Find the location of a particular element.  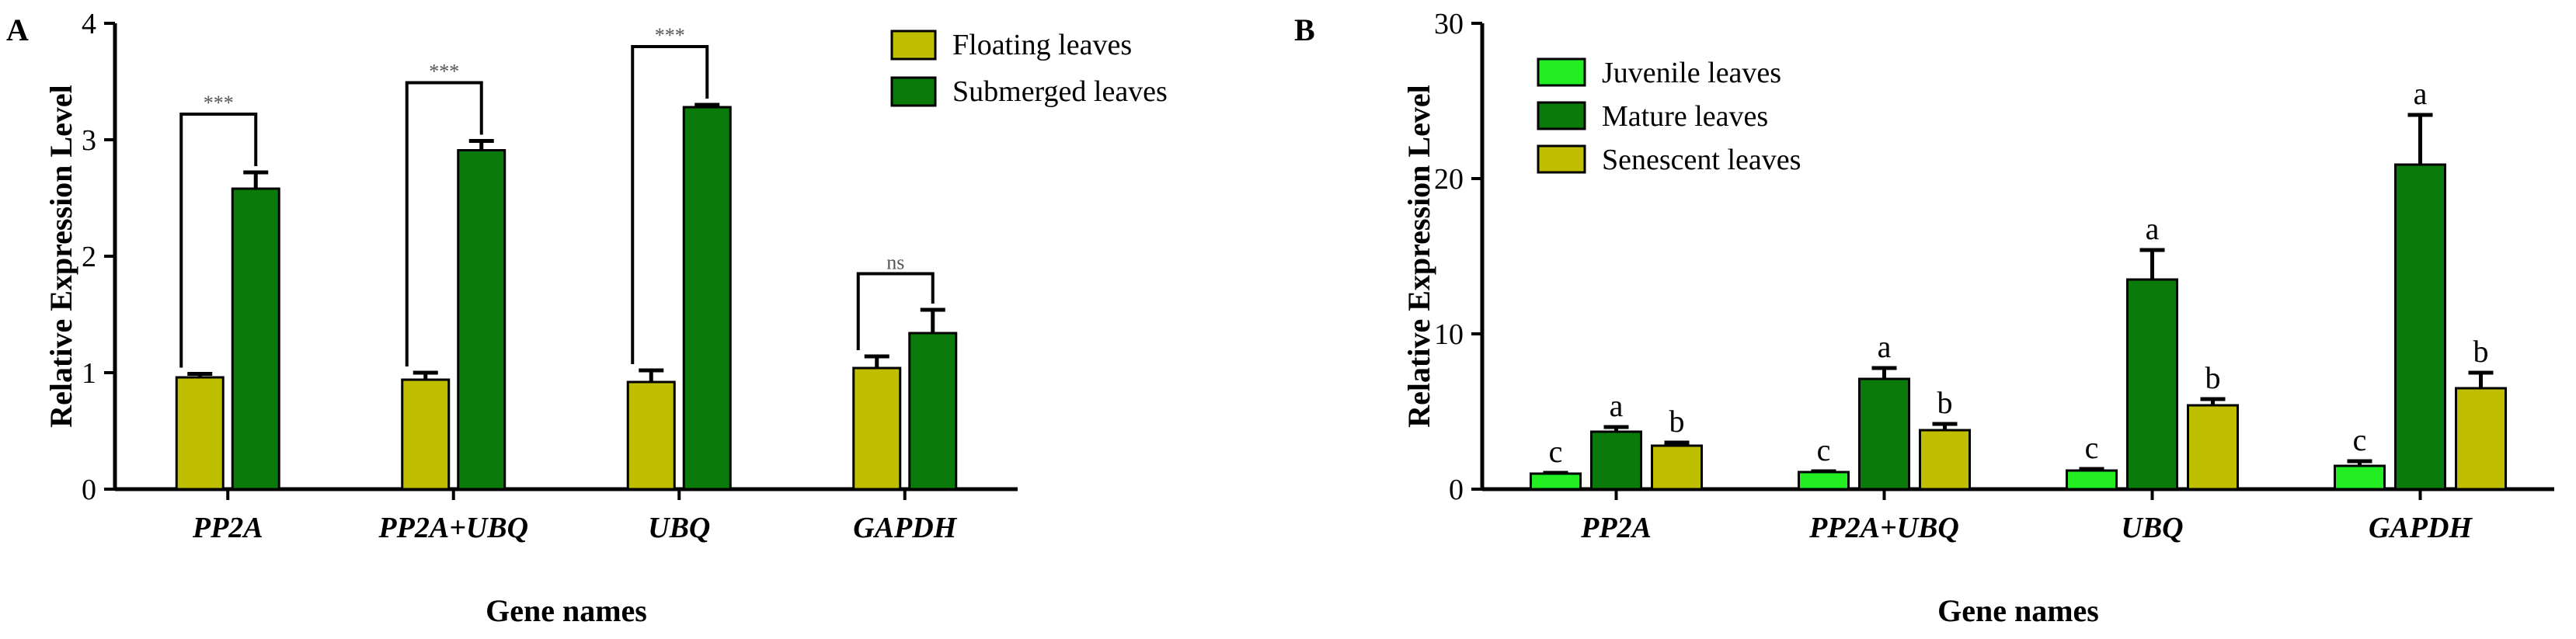

significance-letter-senescent-leaves-gapdh: b is located at coordinates (2481, 351).